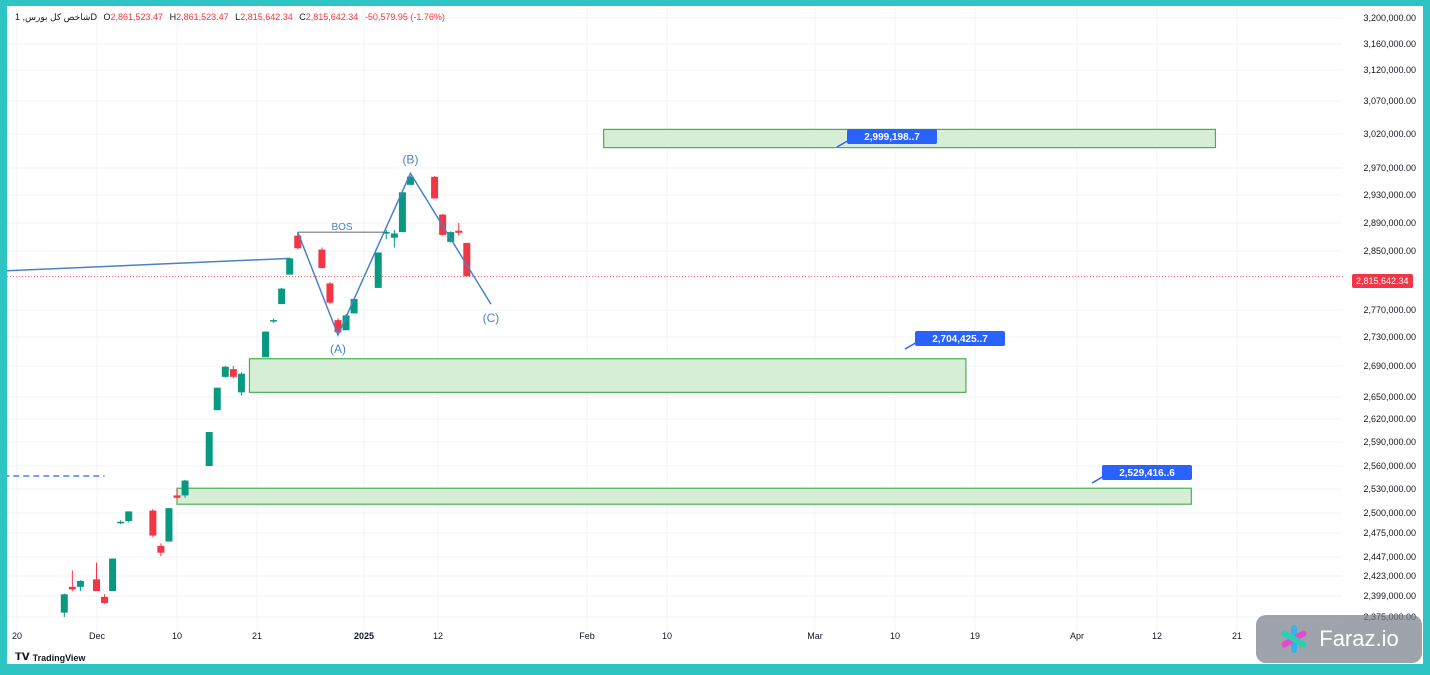 This screenshot has width=1430, height=675. I want to click on trend-line, so click(148, 264).